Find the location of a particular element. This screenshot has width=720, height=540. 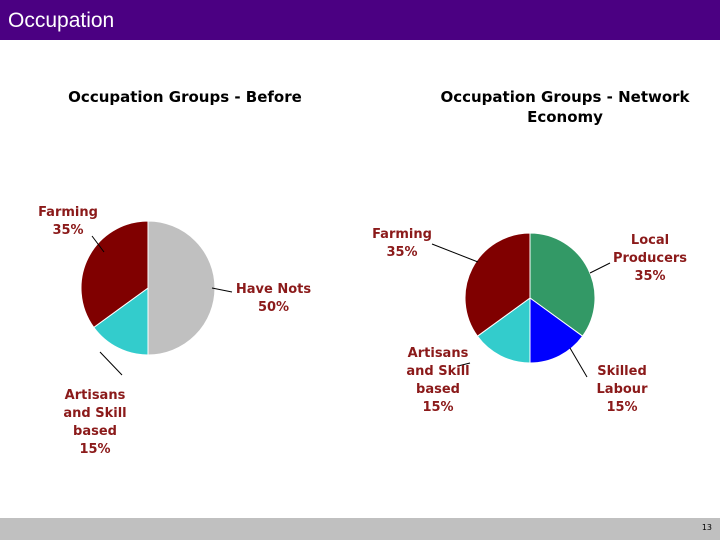

slice-label-local-producers: Local Producers 35% is located at coordinates (650, 259).